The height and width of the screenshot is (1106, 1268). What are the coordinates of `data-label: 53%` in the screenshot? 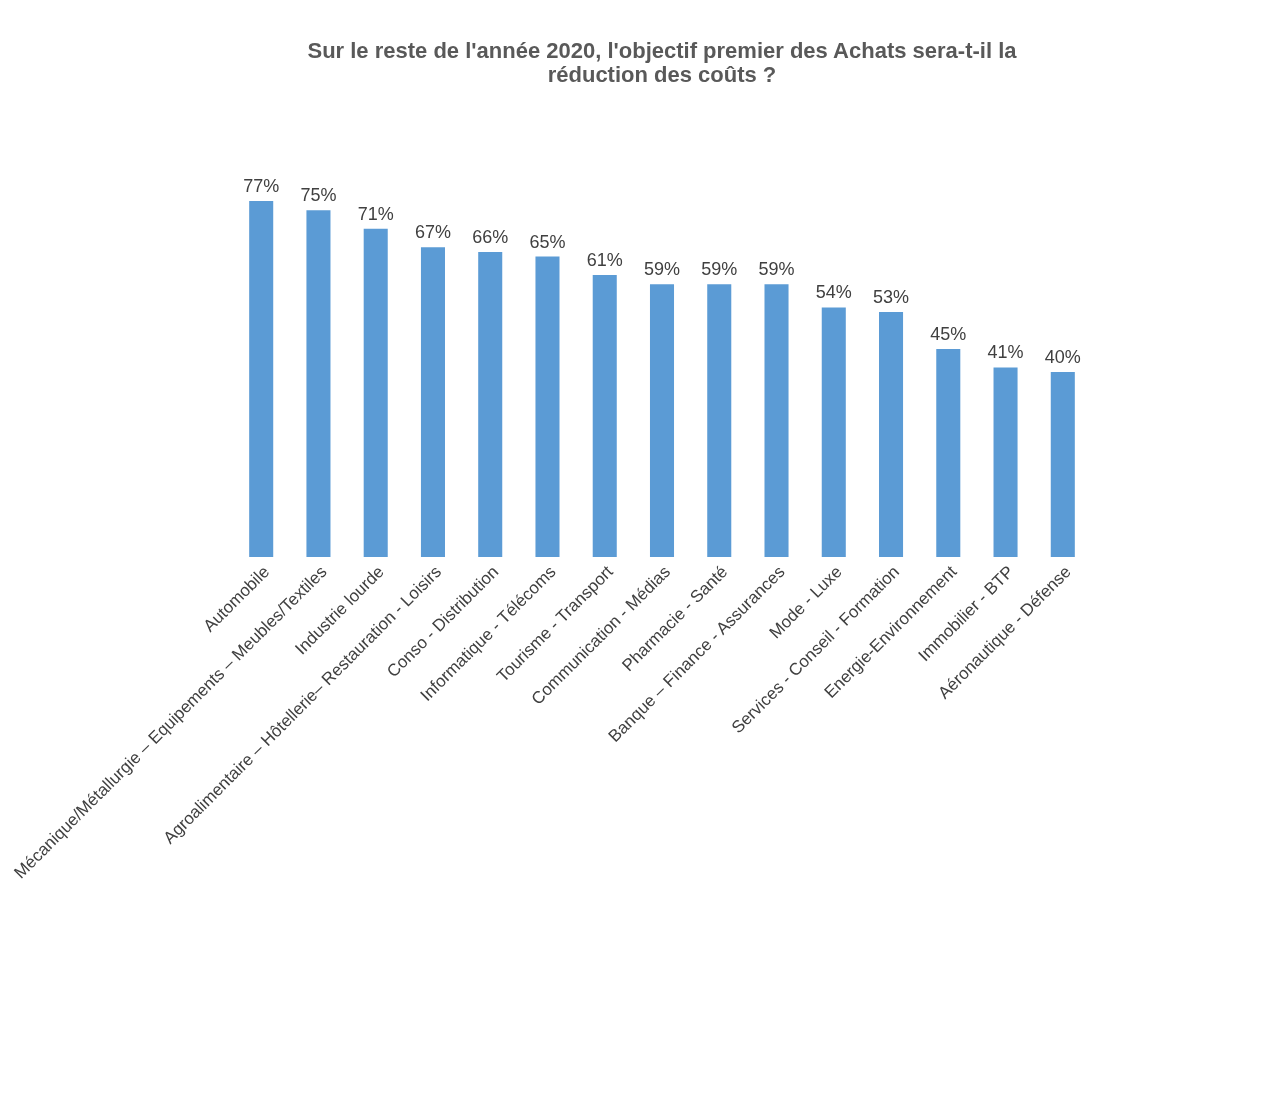 It's located at (891, 297).